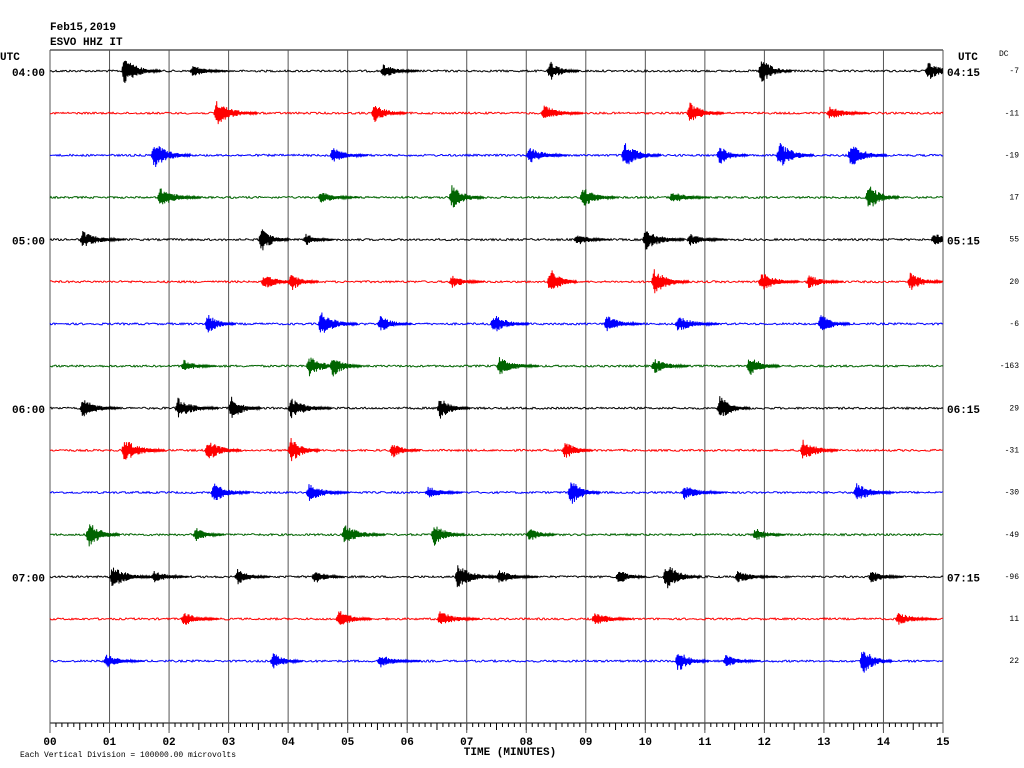 The height and width of the screenshot is (768, 1024). What do you see at coordinates (28, 411) in the screenshot?
I see `hour-label-left: 06:00` at bounding box center [28, 411].